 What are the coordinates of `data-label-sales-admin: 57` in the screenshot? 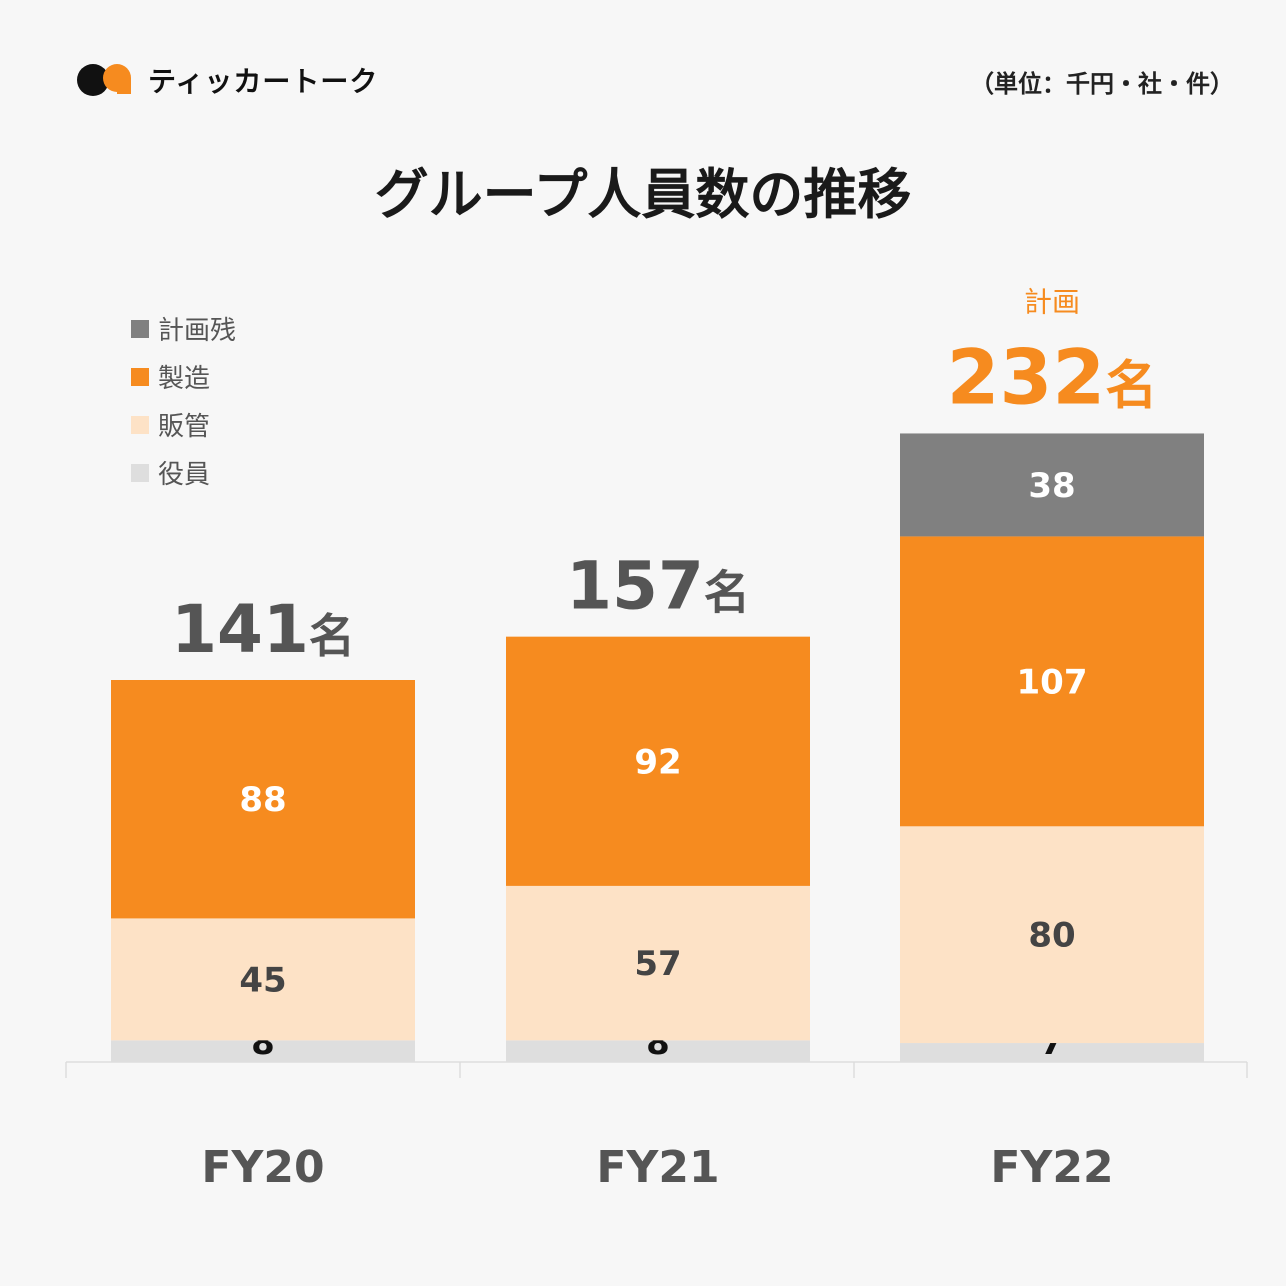 It's located at (657, 964).